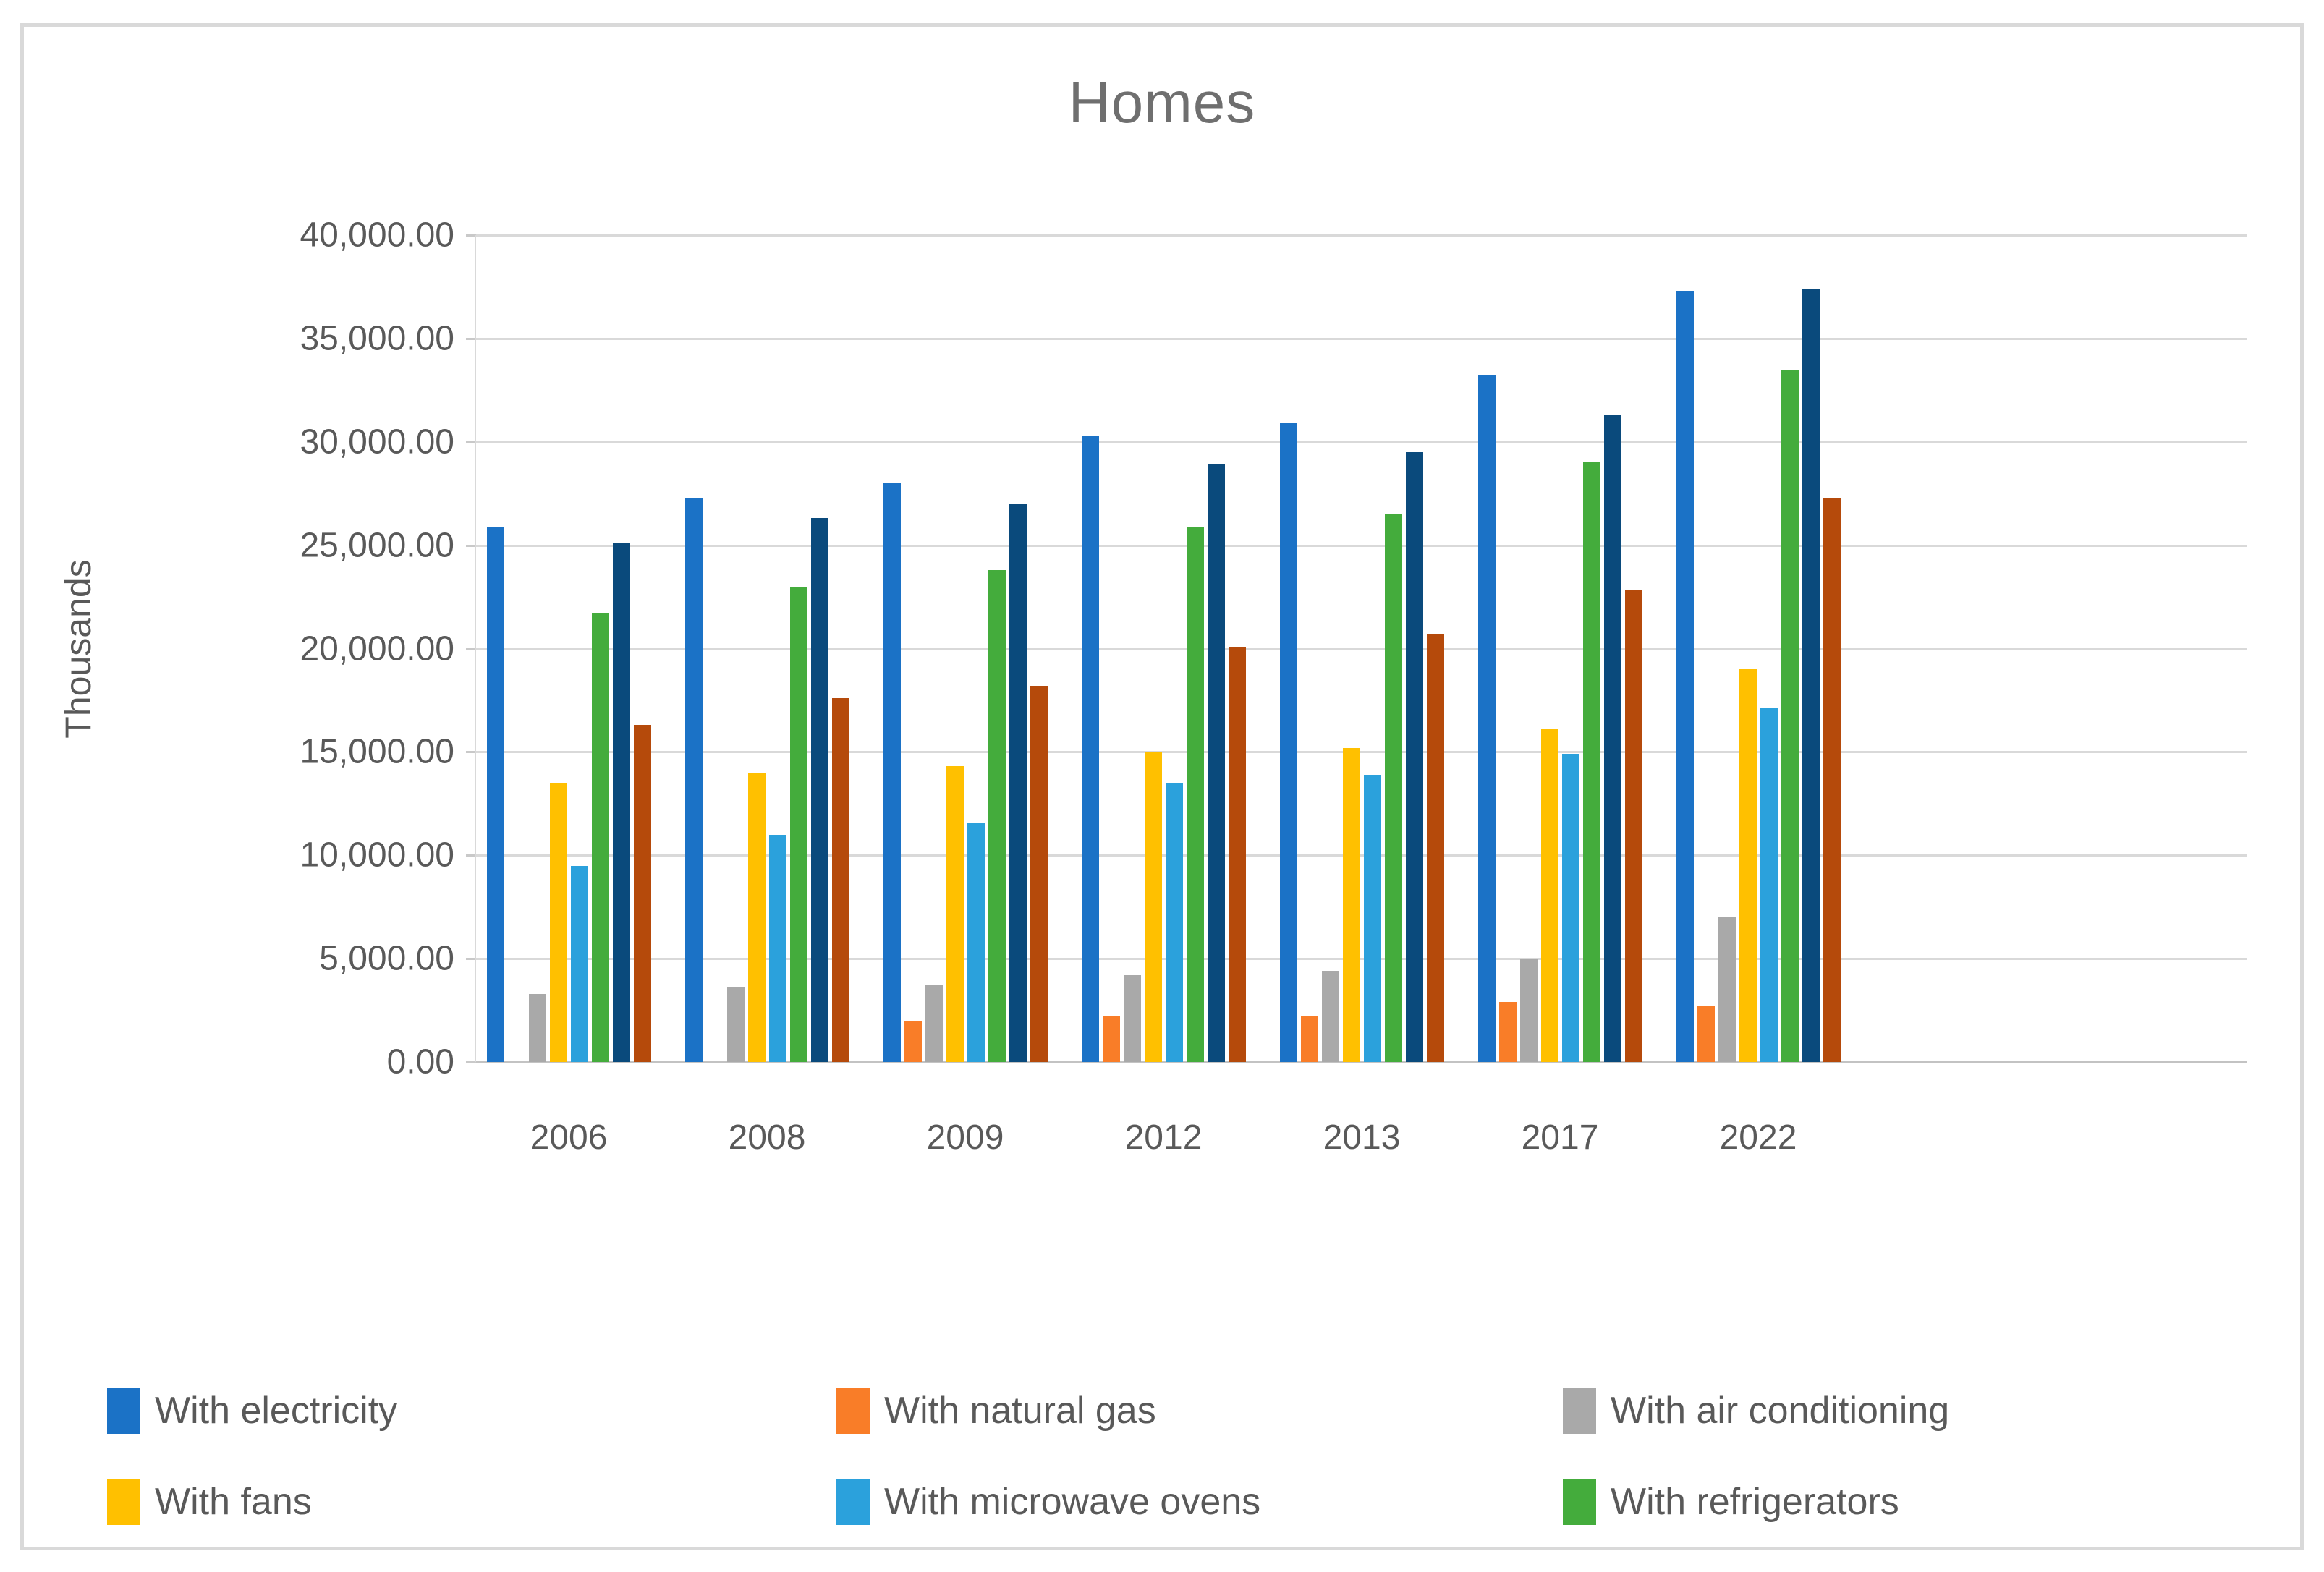  I want to click on legend-item-with-natural-gas: With natural gas, so click(996, 1411).